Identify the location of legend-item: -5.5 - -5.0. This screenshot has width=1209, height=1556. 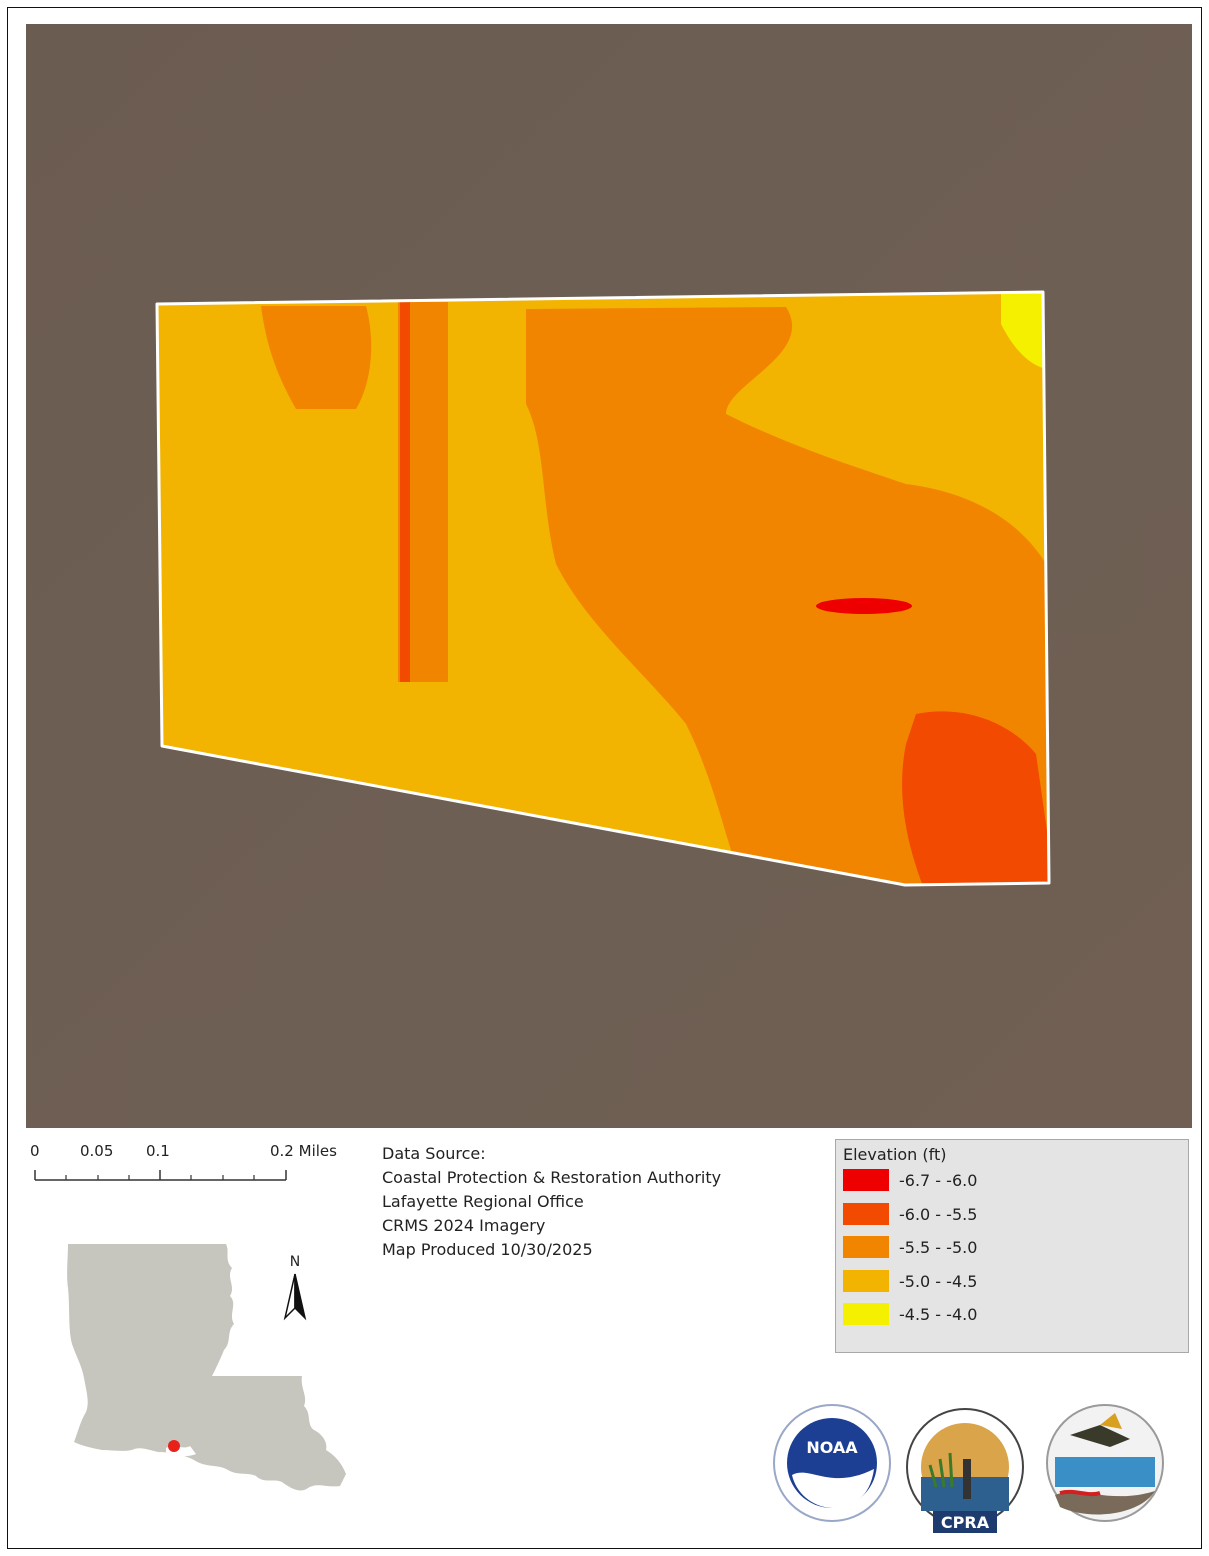
(910, 1247).